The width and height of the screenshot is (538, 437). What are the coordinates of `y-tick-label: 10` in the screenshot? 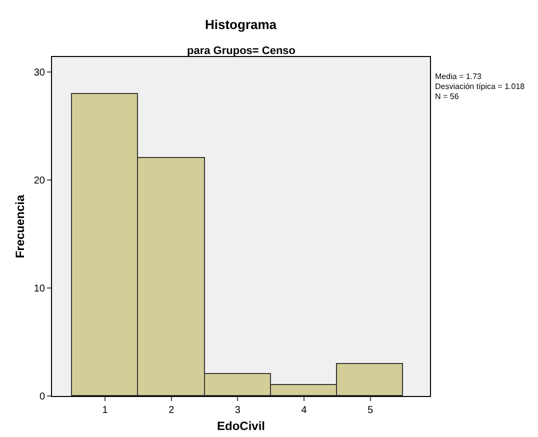 It's located at (40, 289).